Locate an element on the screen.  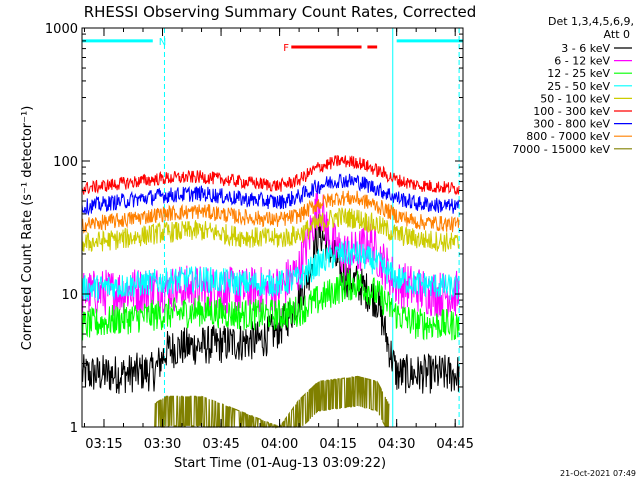
y-tick-label-3: 1000 is located at coordinates (61, 29).